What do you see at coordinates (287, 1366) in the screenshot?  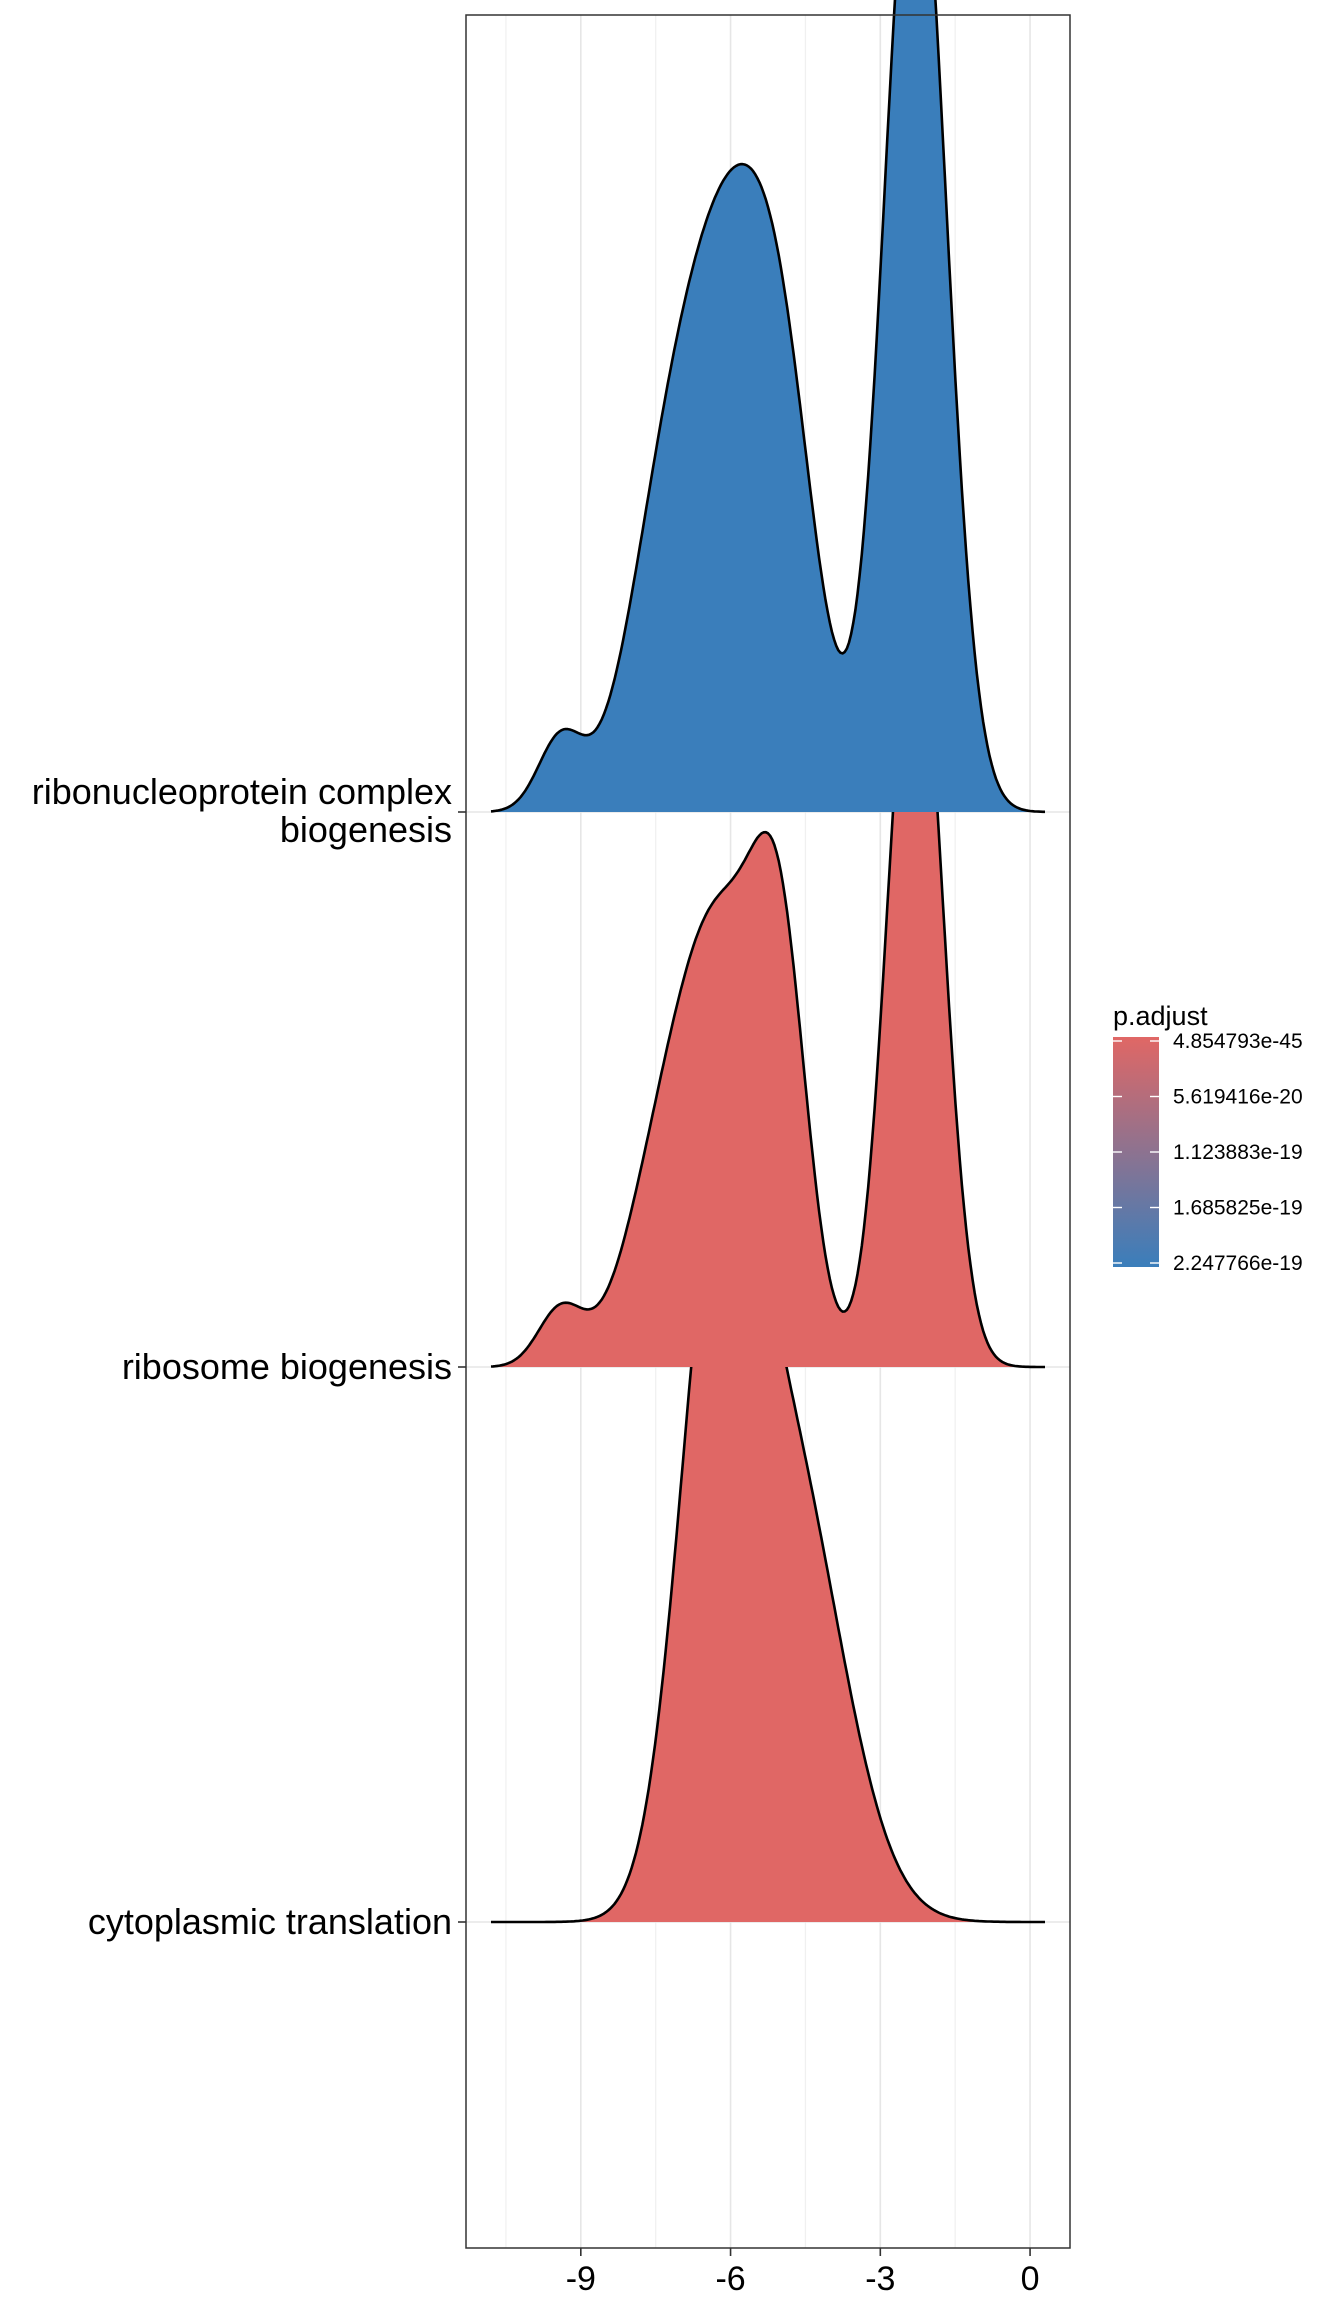 I see `y-tick-label: ribosome biogenesis` at bounding box center [287, 1366].